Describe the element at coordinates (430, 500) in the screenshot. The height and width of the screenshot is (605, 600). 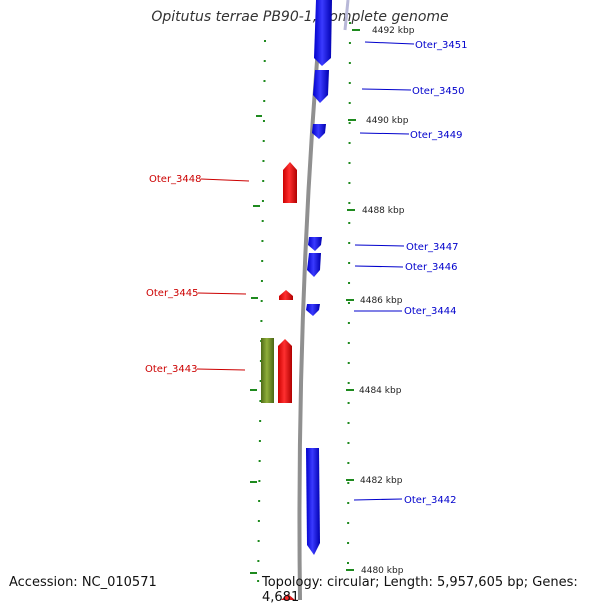
I see `svg-text: Oter_3442` at that location.